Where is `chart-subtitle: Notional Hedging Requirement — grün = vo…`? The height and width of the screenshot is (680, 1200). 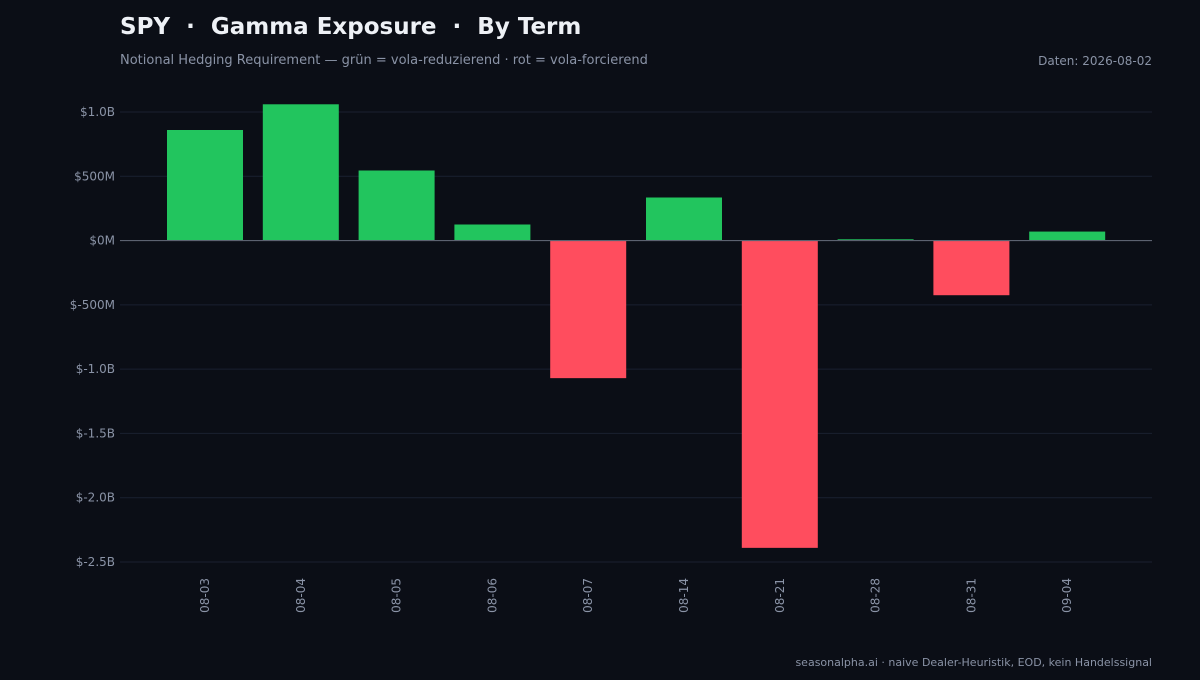 chart-subtitle: Notional Hedging Requirement — grün = vo… is located at coordinates (384, 60).